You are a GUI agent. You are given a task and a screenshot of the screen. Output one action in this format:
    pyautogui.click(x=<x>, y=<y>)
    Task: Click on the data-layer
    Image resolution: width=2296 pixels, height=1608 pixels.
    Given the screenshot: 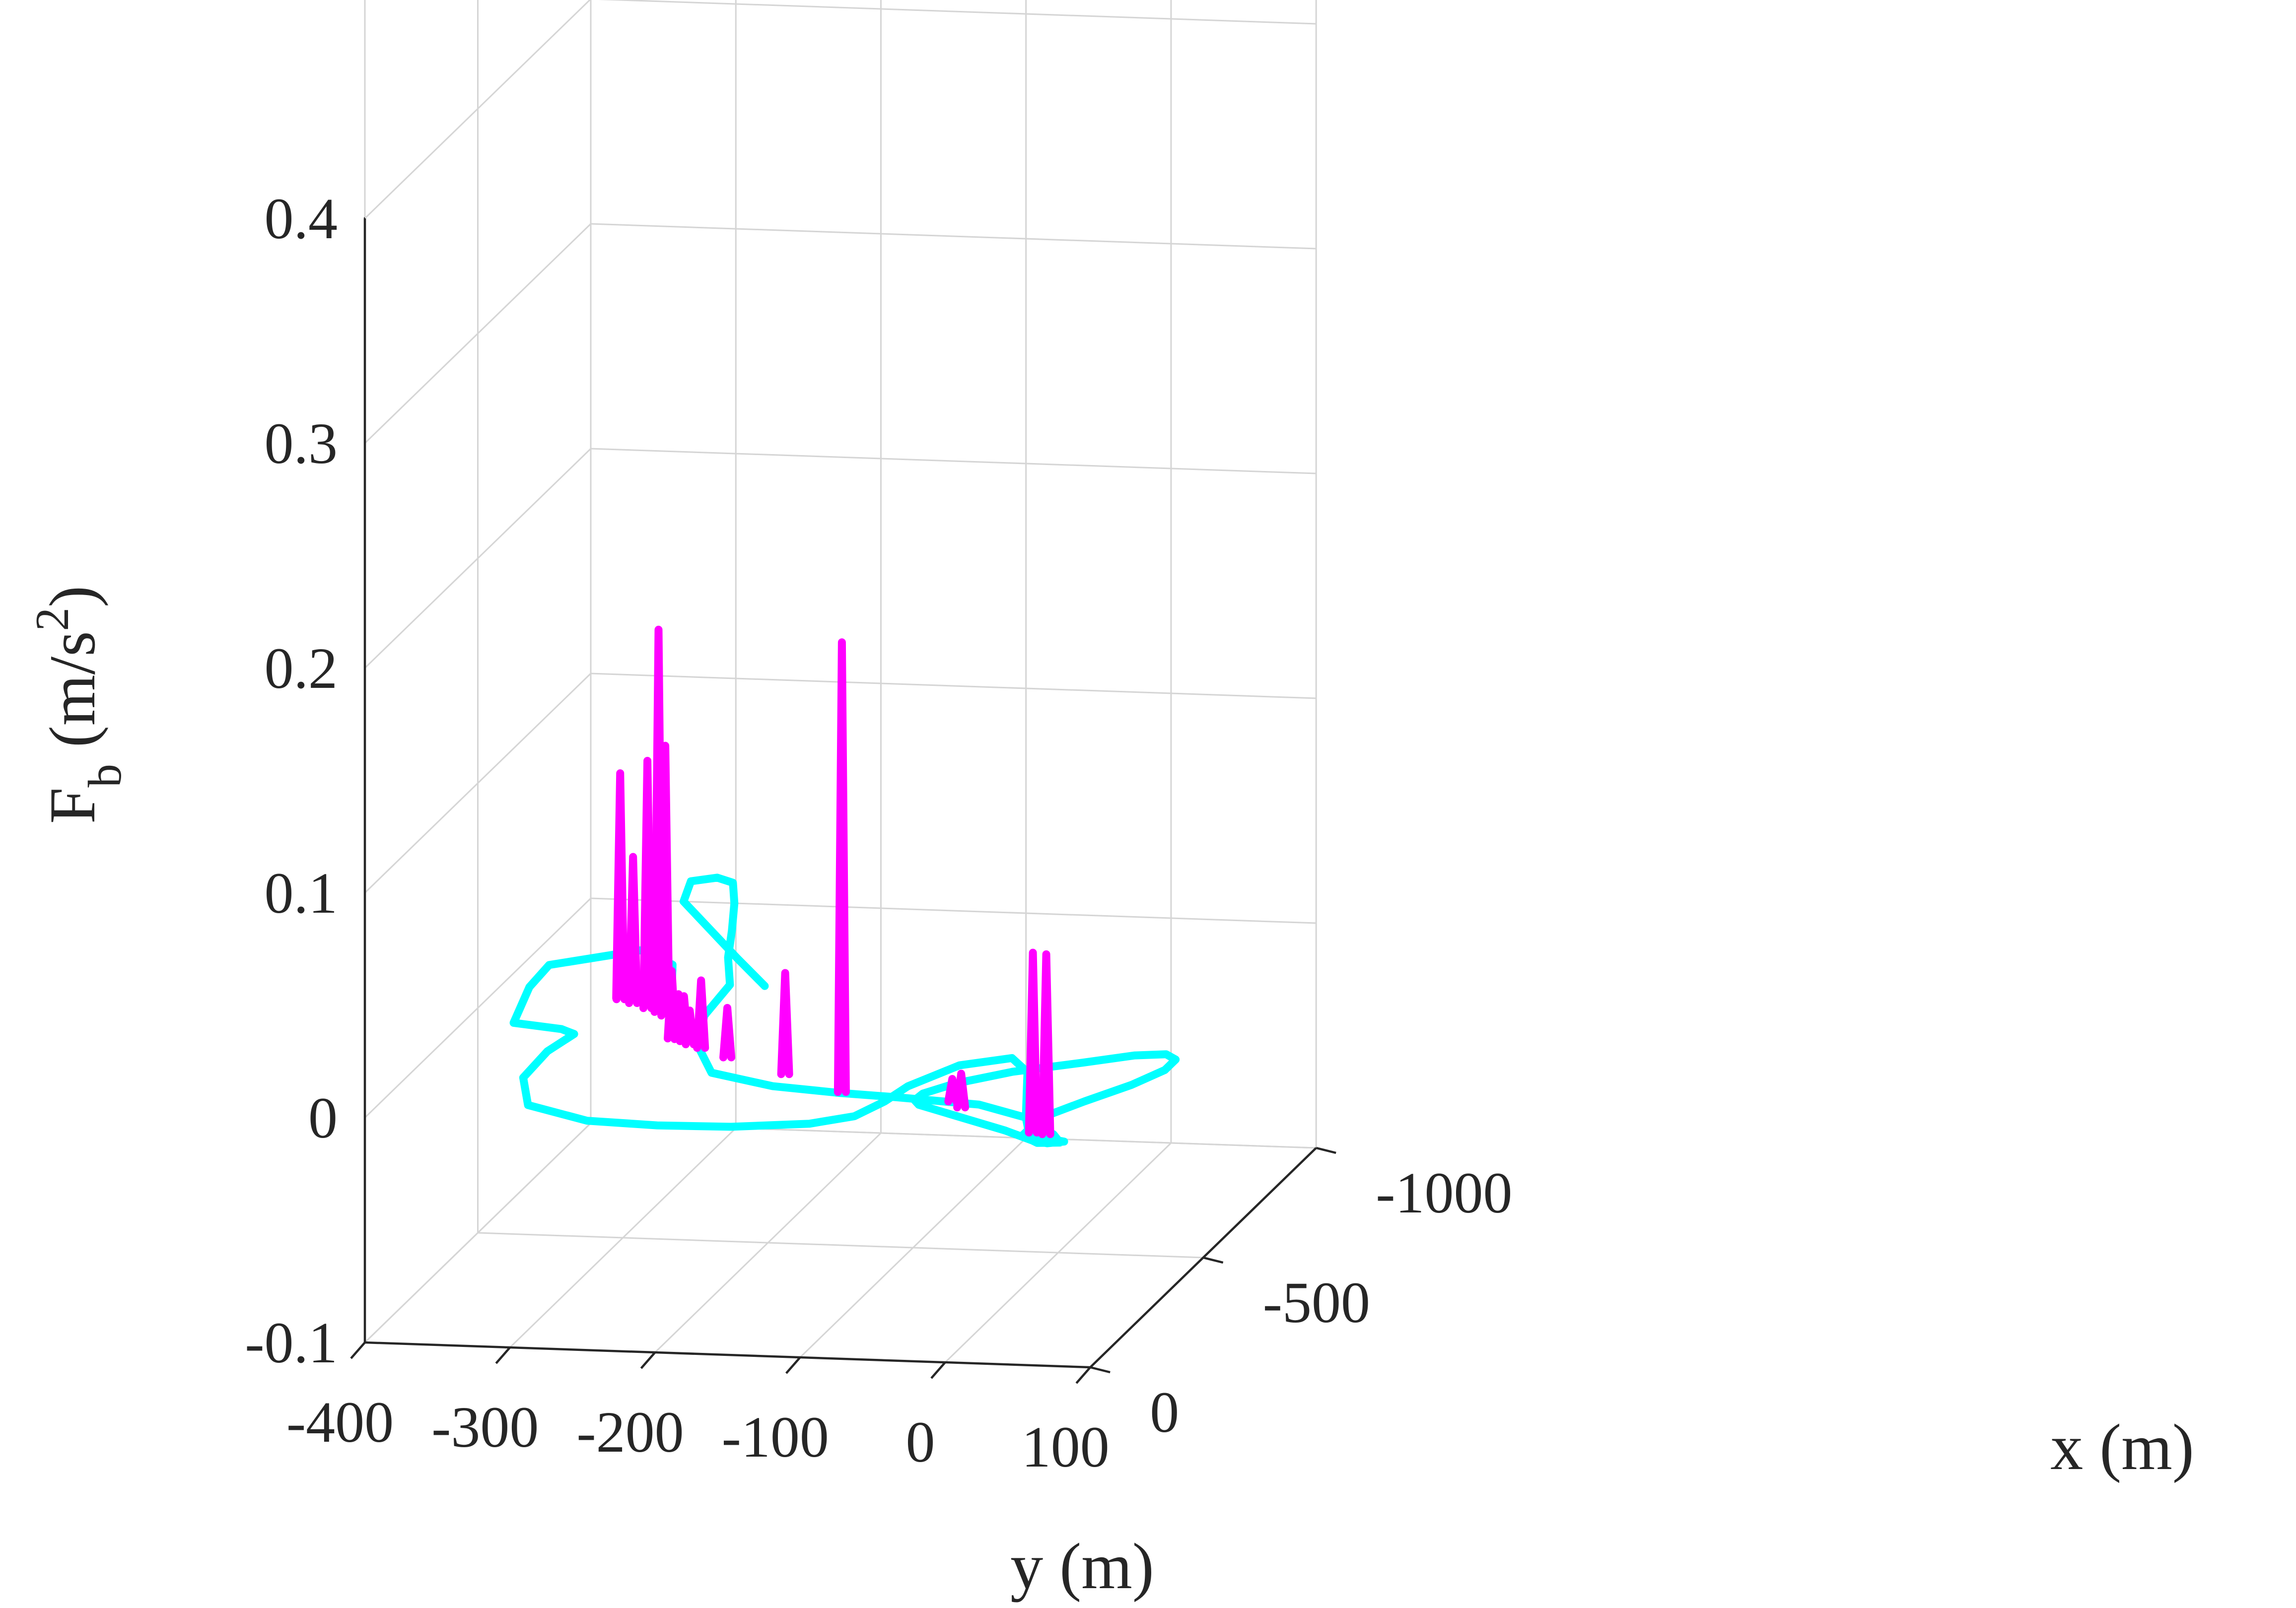 What is the action you would take?
    pyautogui.click(x=845, y=886)
    